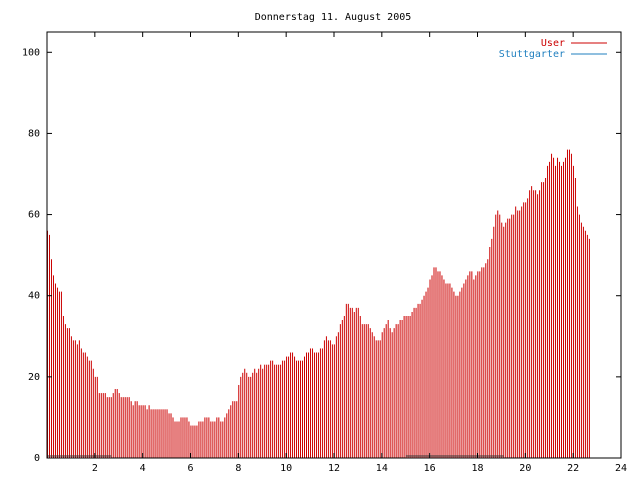 This screenshot has height=485, width=640. I want to click on x-tick-label-8: 8, so click(238, 468).